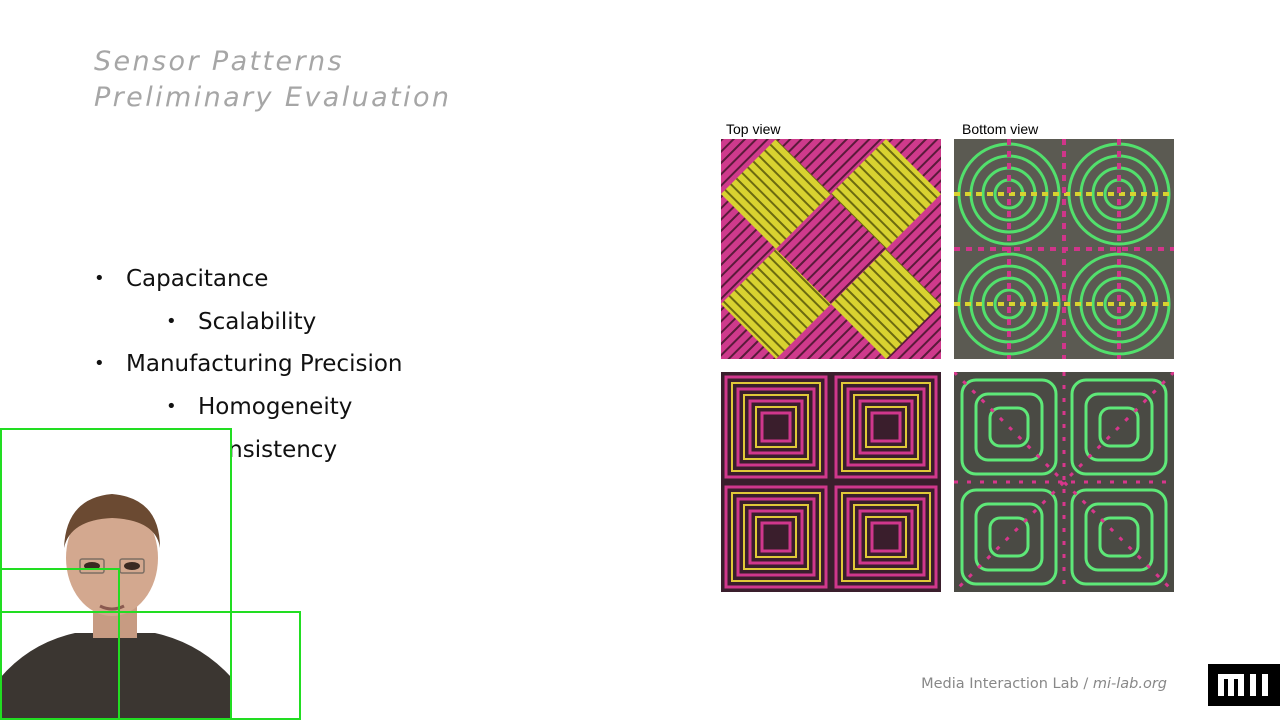  I want to click on bullet-item: • Scalability, so click(248, 322).